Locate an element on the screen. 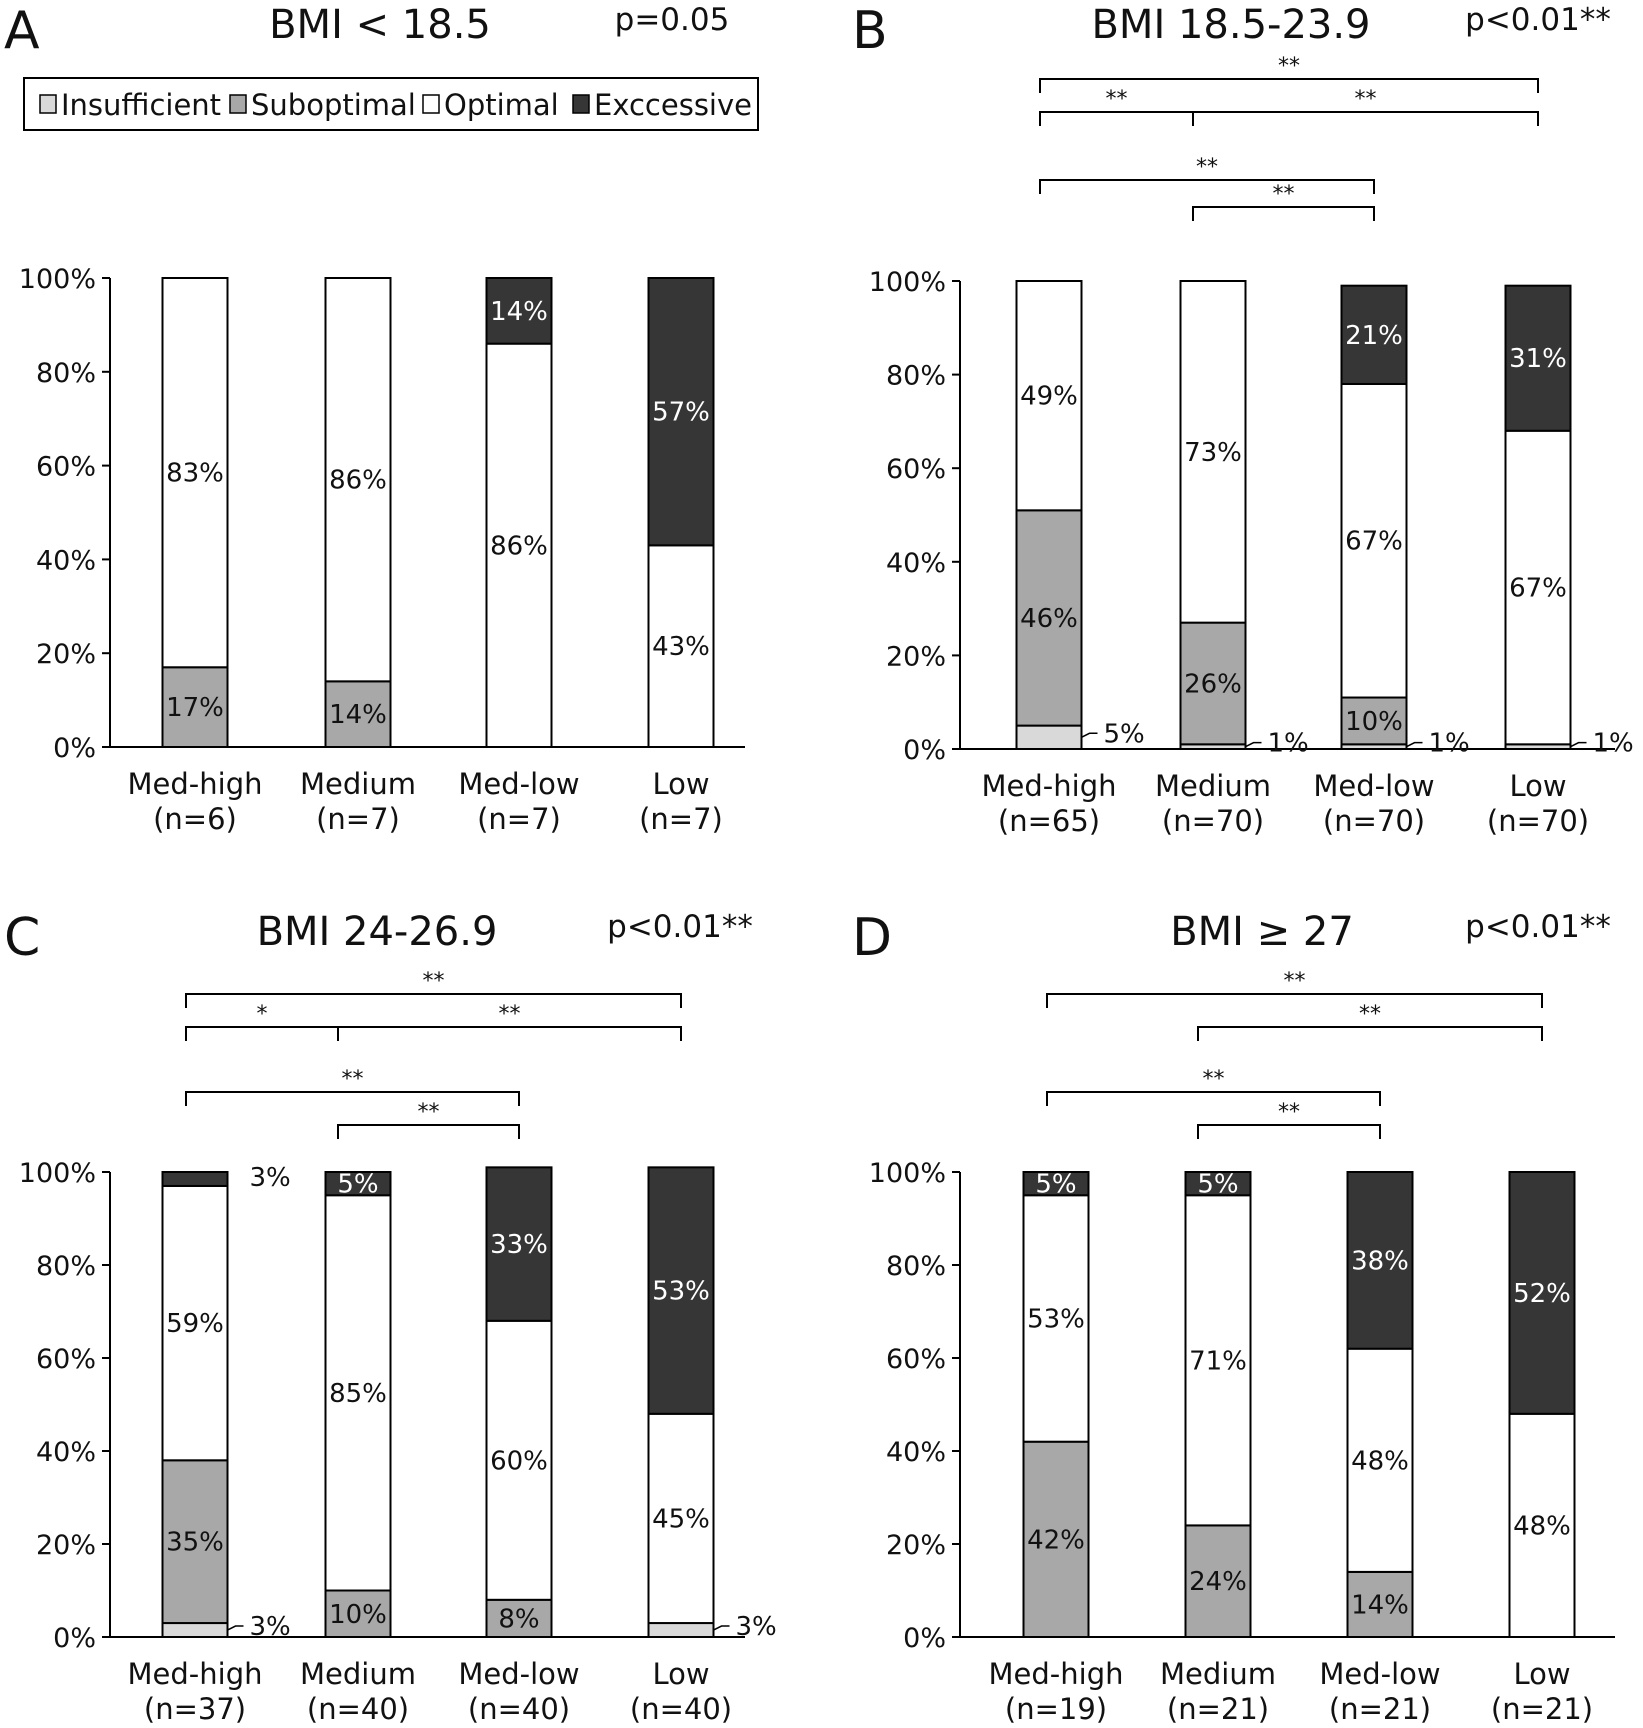  segment-label: 48% is located at coordinates (1542, 1526).